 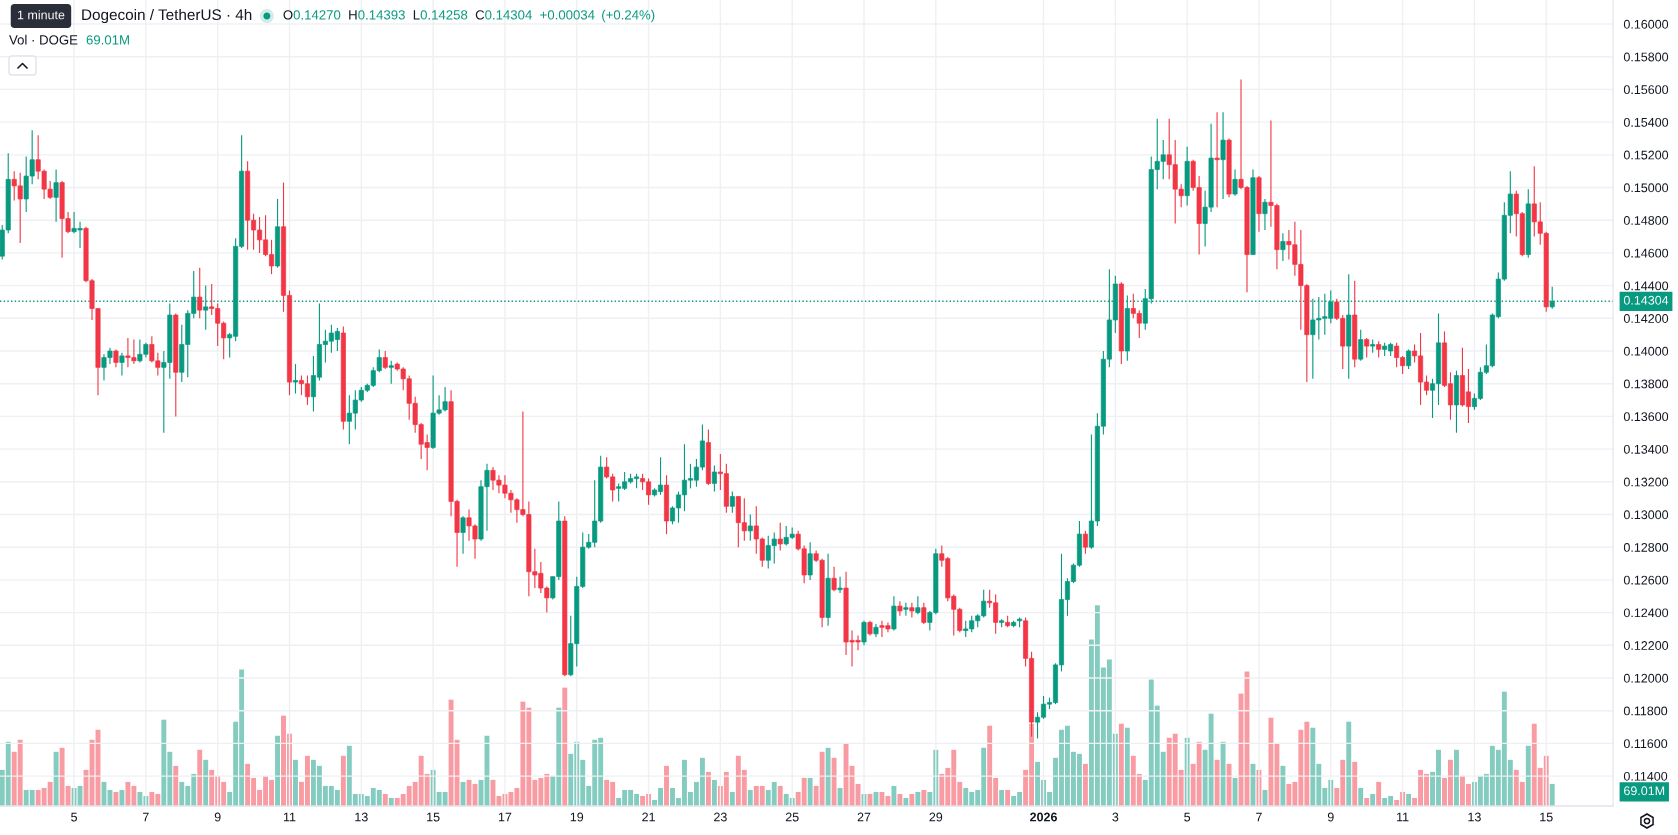 What do you see at coordinates (1646, 482) in the screenshot?
I see `y-tick-label: 0.13200` at bounding box center [1646, 482].